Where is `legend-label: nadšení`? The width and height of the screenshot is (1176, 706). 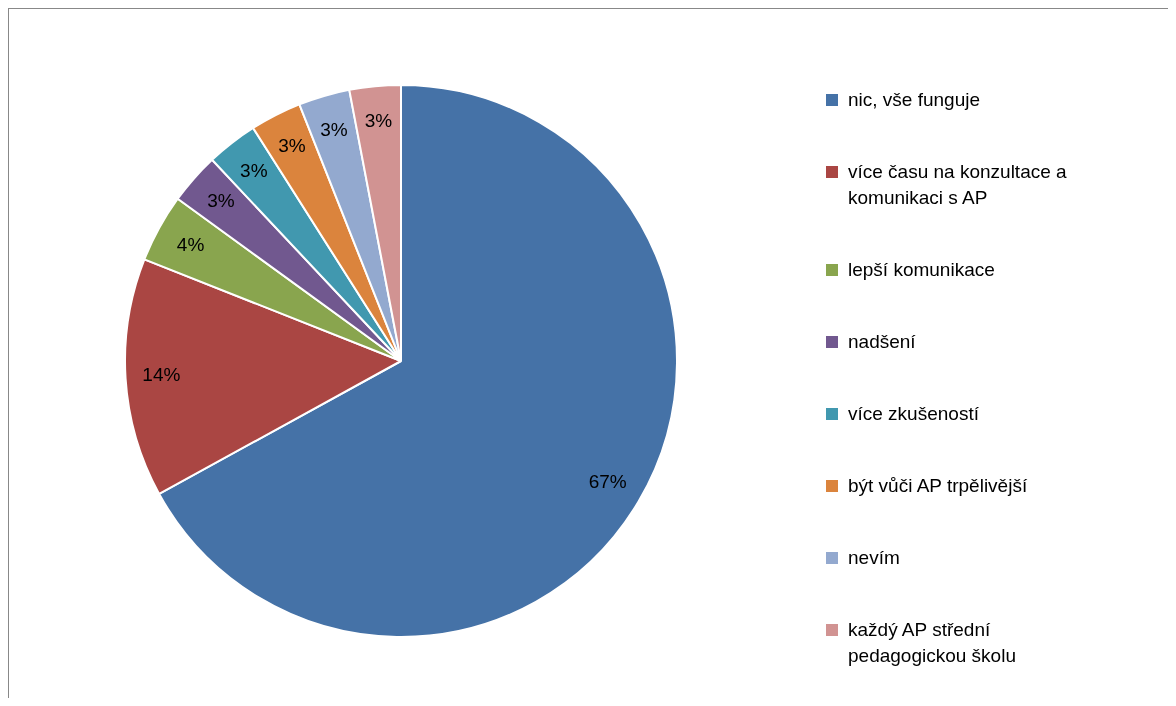
legend-label: nadšení is located at coordinates (882, 342).